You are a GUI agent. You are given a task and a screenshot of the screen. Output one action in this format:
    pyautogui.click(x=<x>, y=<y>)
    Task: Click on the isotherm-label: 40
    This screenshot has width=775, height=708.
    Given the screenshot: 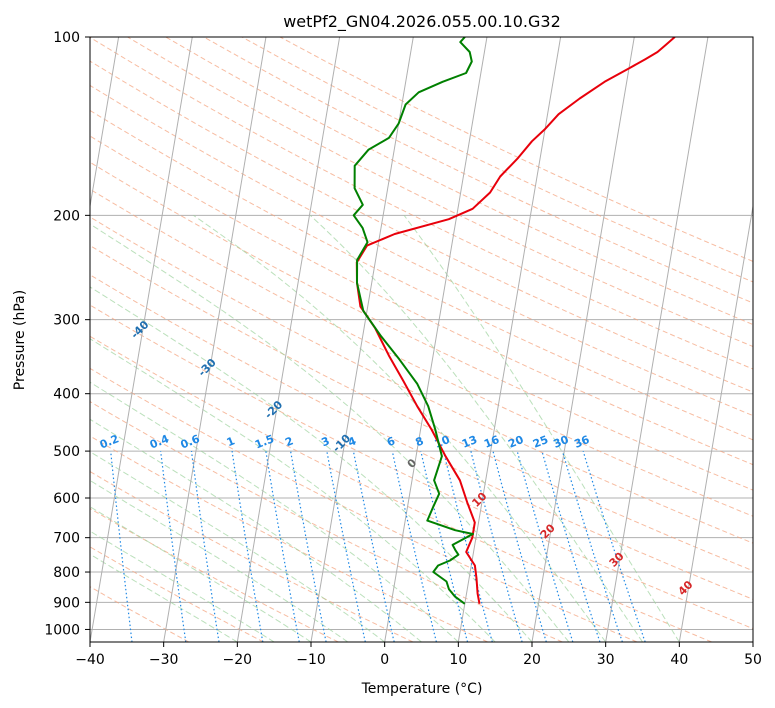 What is the action you would take?
    pyautogui.click(x=686, y=588)
    